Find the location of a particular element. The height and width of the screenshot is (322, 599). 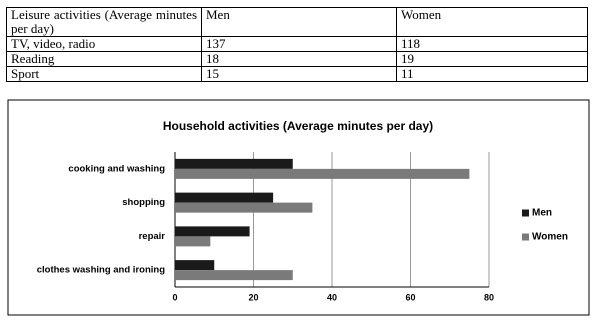

table-cell: 15 is located at coordinates (299, 74).